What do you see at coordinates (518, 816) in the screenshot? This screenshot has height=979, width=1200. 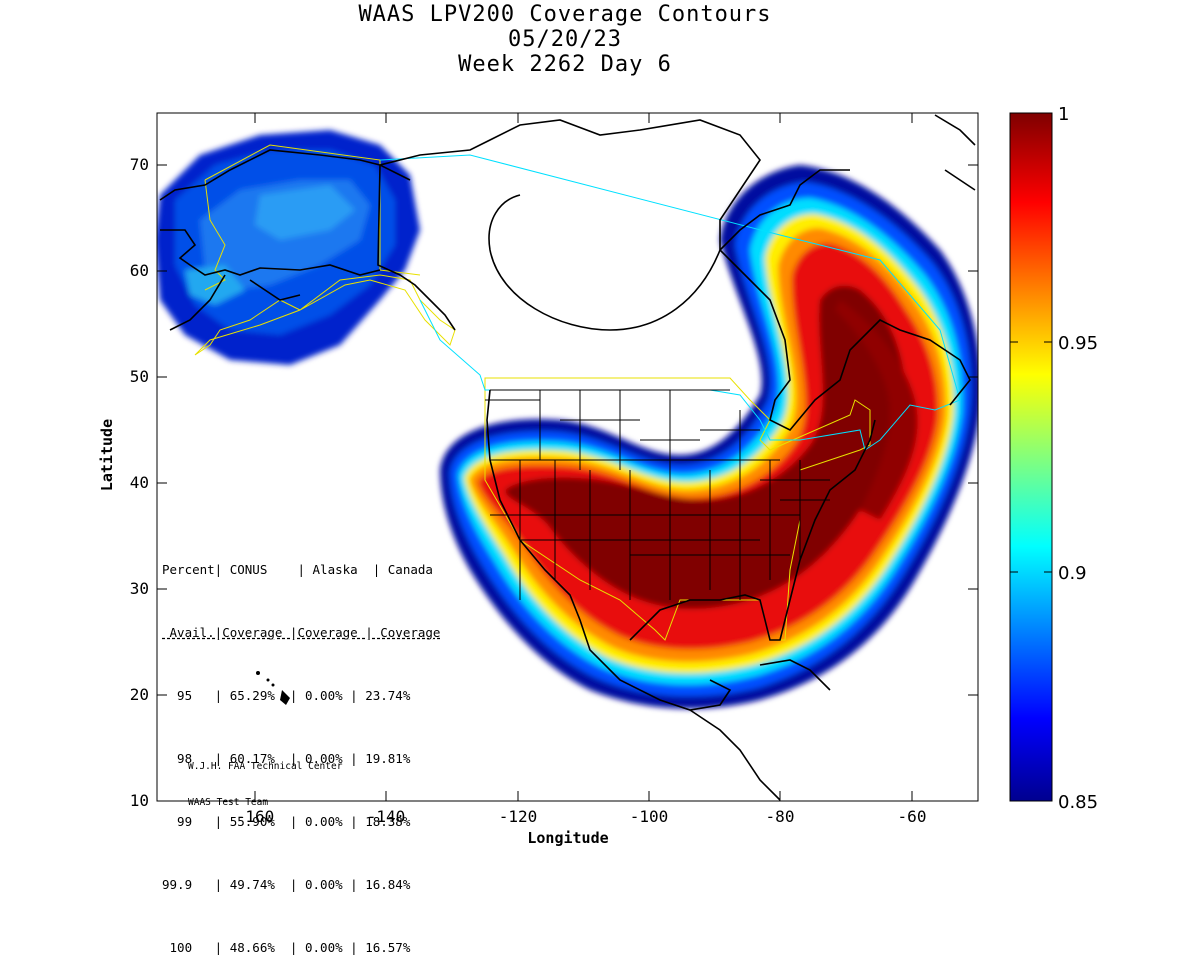 I see `x-tick-label: -120` at bounding box center [518, 816].